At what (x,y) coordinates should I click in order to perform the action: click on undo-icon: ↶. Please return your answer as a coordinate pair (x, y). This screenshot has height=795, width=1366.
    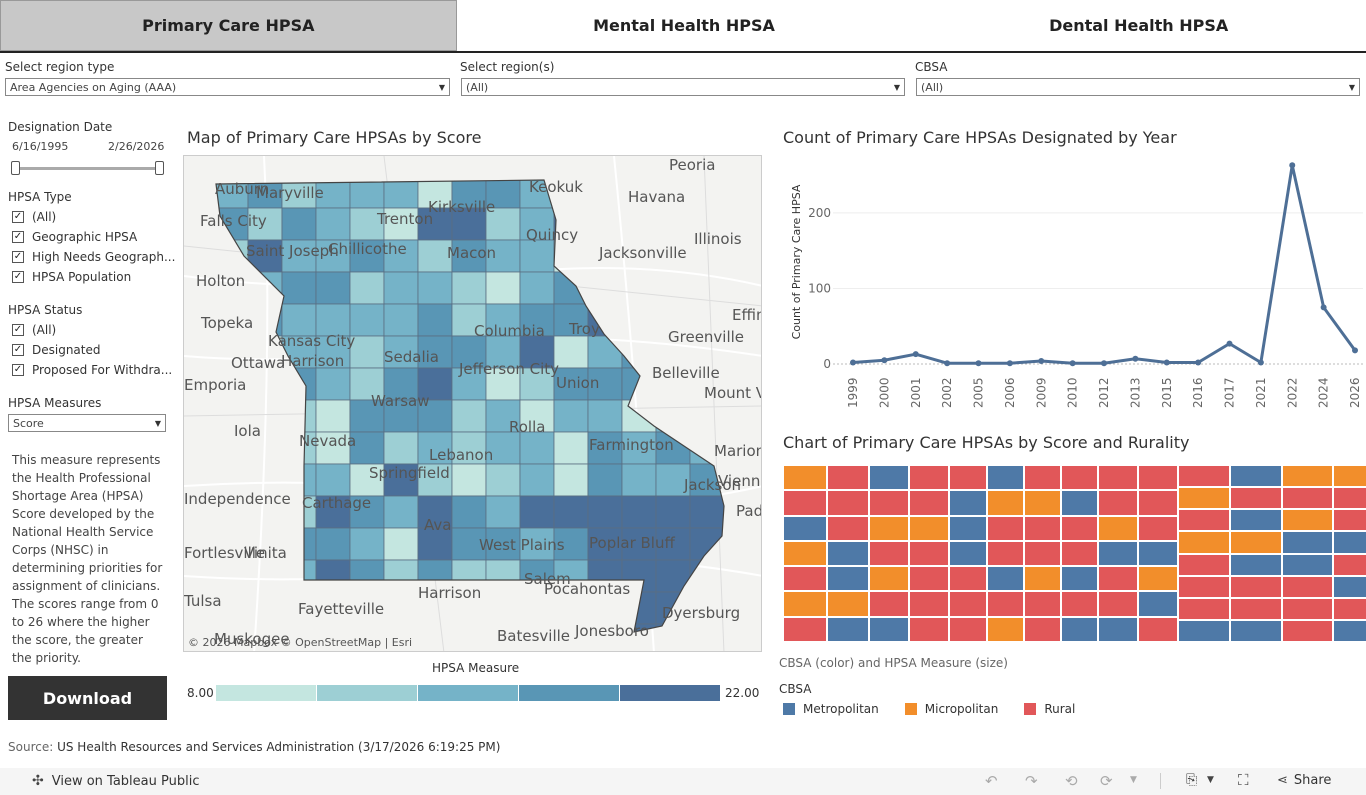
    Looking at the image, I should click on (991, 781).